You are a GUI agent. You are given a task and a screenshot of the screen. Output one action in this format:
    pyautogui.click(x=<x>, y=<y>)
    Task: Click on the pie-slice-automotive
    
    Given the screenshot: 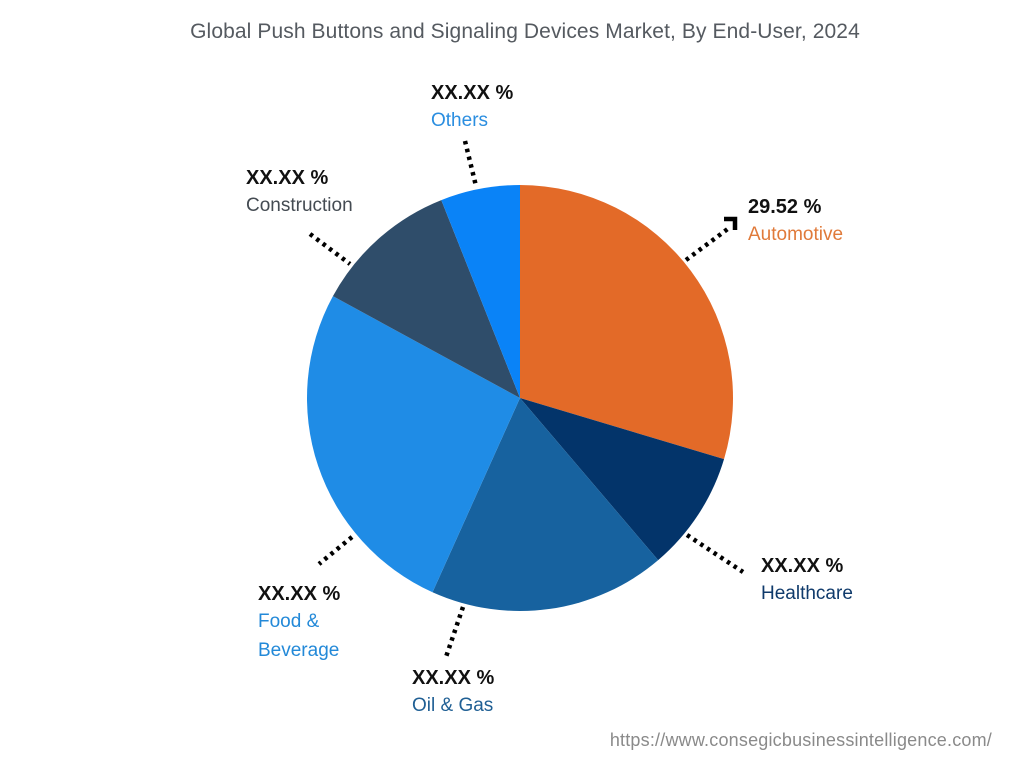 What is the action you would take?
    pyautogui.click(x=627, y=322)
    